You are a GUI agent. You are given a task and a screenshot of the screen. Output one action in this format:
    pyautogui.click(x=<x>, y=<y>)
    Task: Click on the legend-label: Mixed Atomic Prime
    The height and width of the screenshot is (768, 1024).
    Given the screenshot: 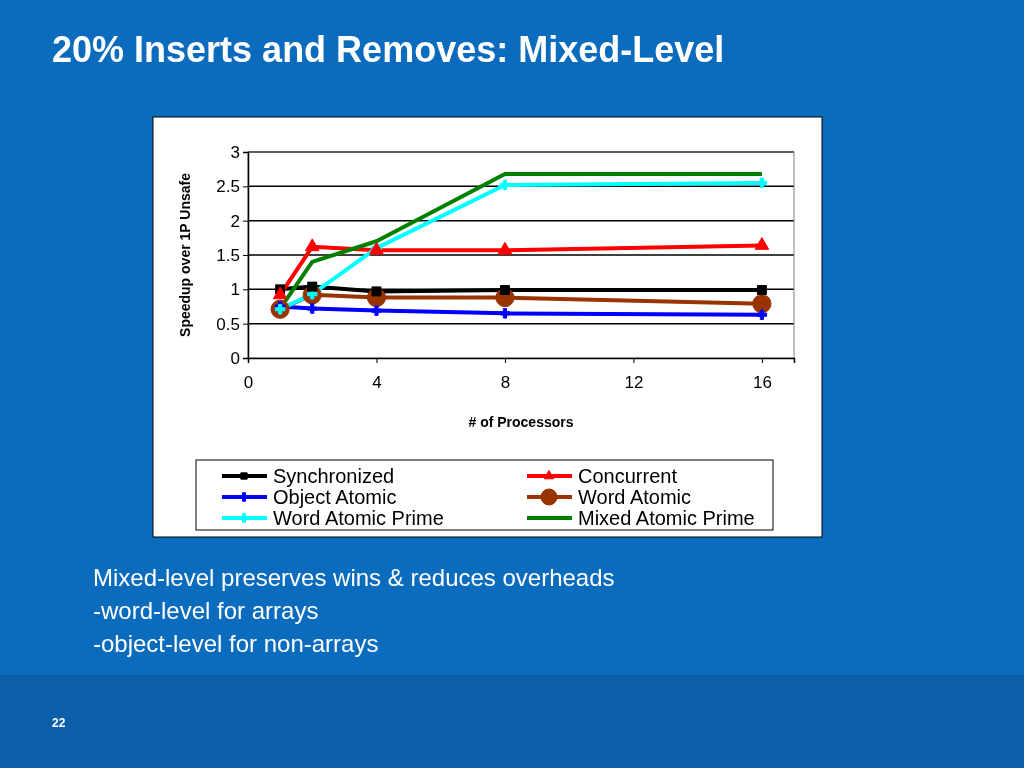 What is the action you would take?
    pyautogui.click(x=666, y=518)
    